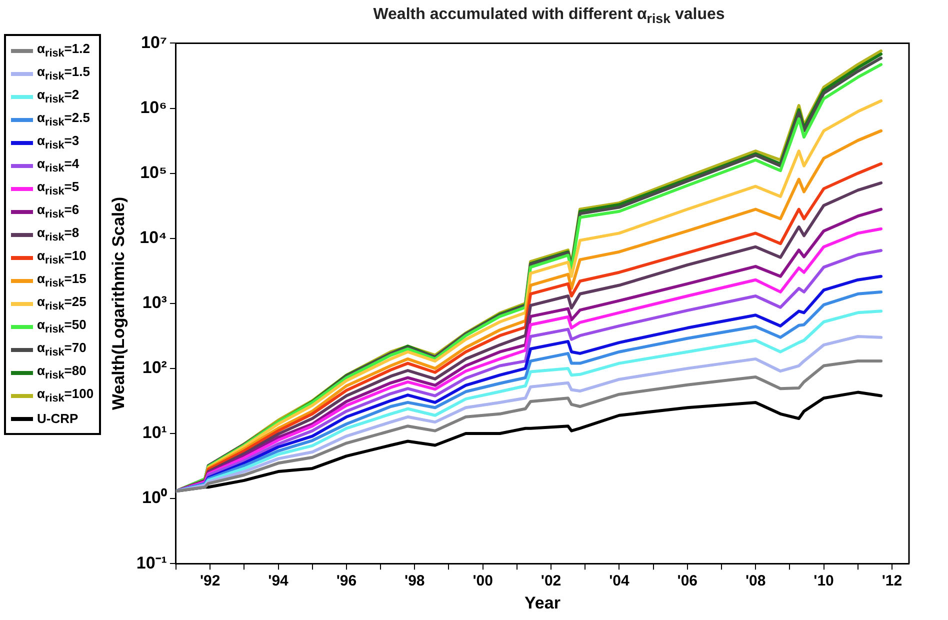  I want to click on y-axis-title: Wealth(Logarithmic Scale), so click(118, 303).